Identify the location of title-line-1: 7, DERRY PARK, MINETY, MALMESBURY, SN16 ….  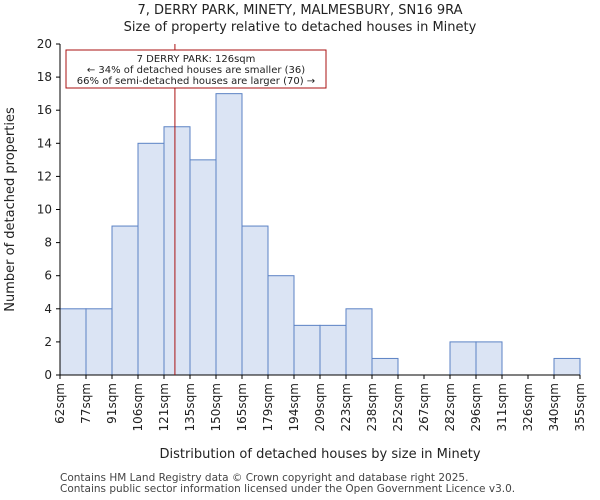
(300, 10).